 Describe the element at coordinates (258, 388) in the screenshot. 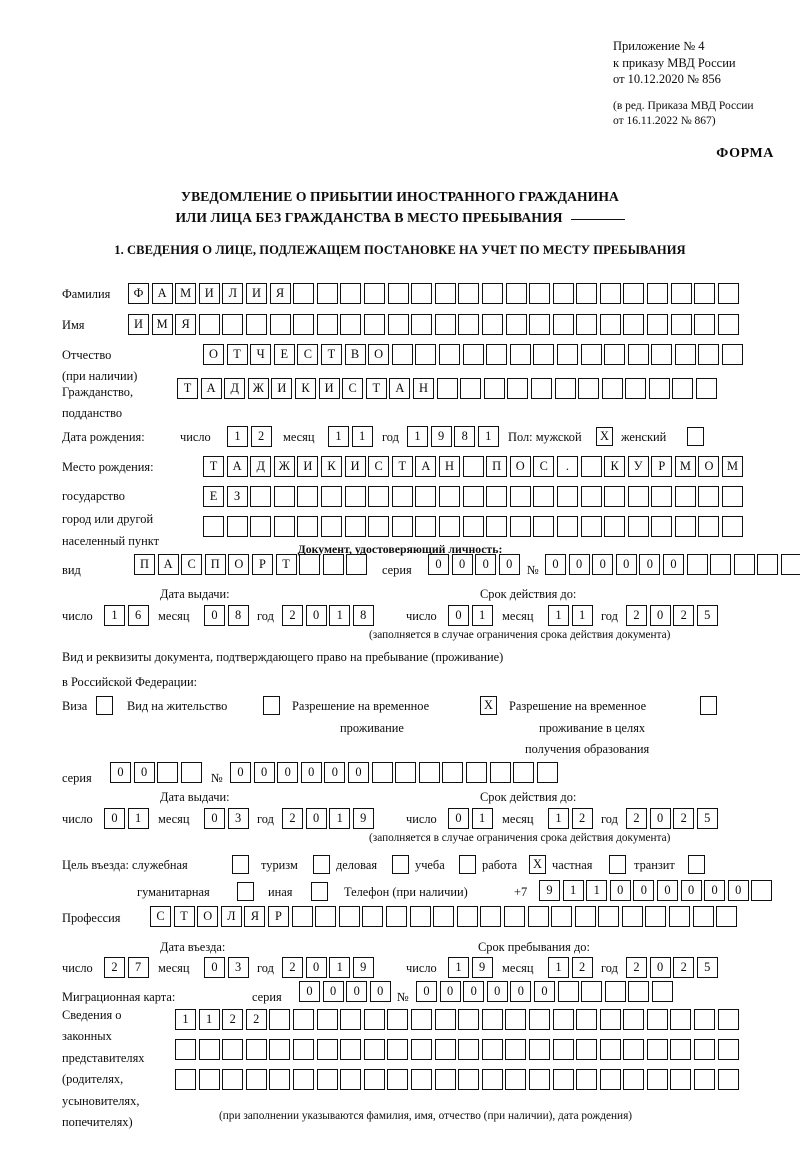

I see `char-cell: Ж` at that location.